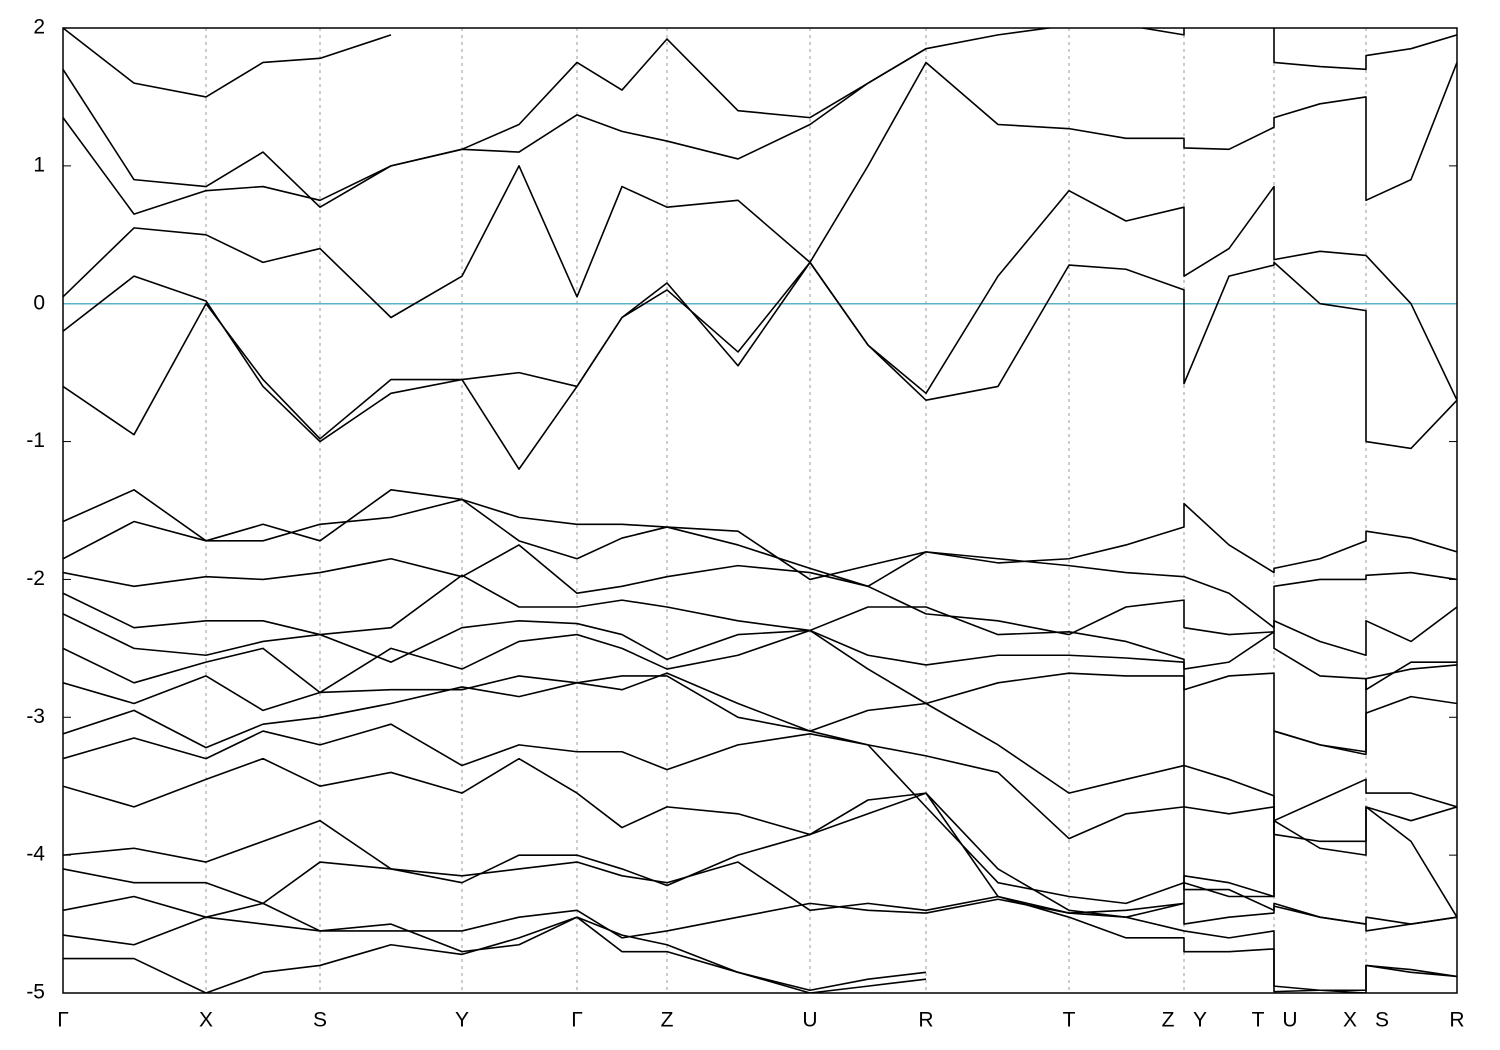  Describe the element at coordinates (39, 302) in the screenshot. I see `y-tick-label: 0` at that location.